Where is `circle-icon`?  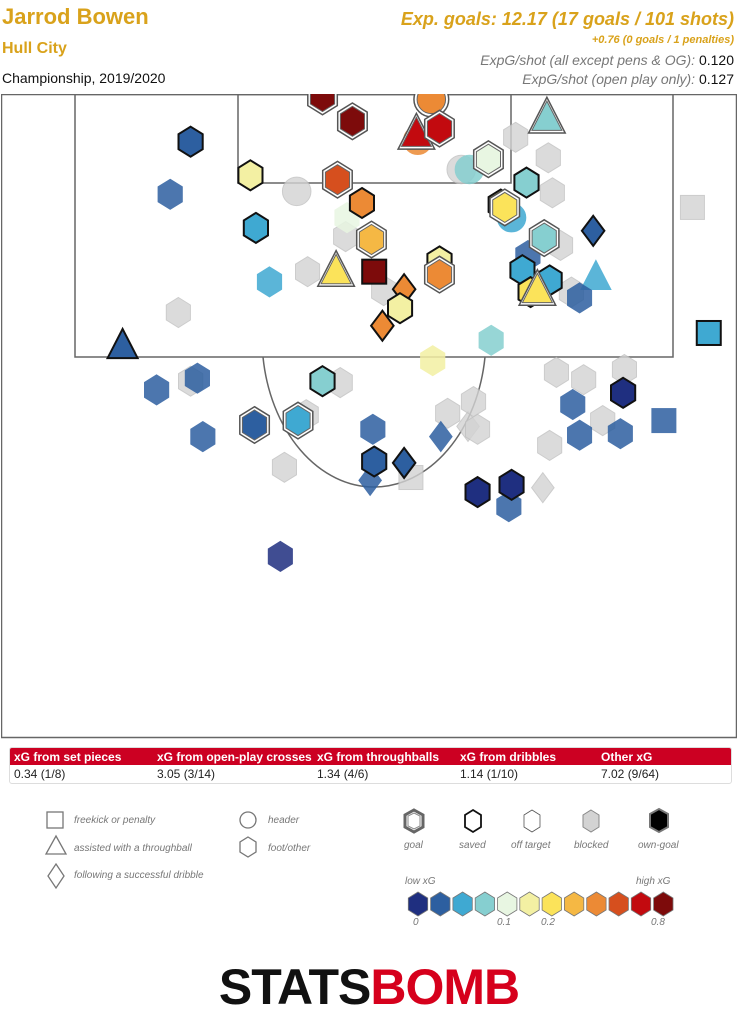 circle-icon is located at coordinates (248, 820).